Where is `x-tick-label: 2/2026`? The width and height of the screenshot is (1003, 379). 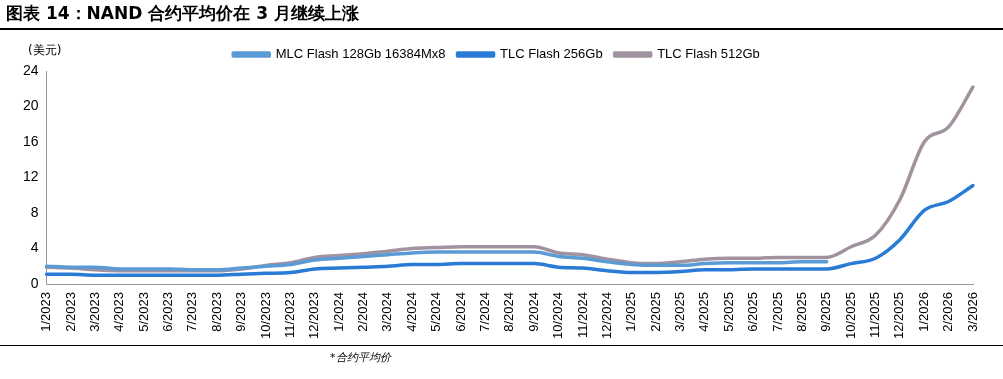
x-tick-label: 2/2026 is located at coordinates (948, 312).